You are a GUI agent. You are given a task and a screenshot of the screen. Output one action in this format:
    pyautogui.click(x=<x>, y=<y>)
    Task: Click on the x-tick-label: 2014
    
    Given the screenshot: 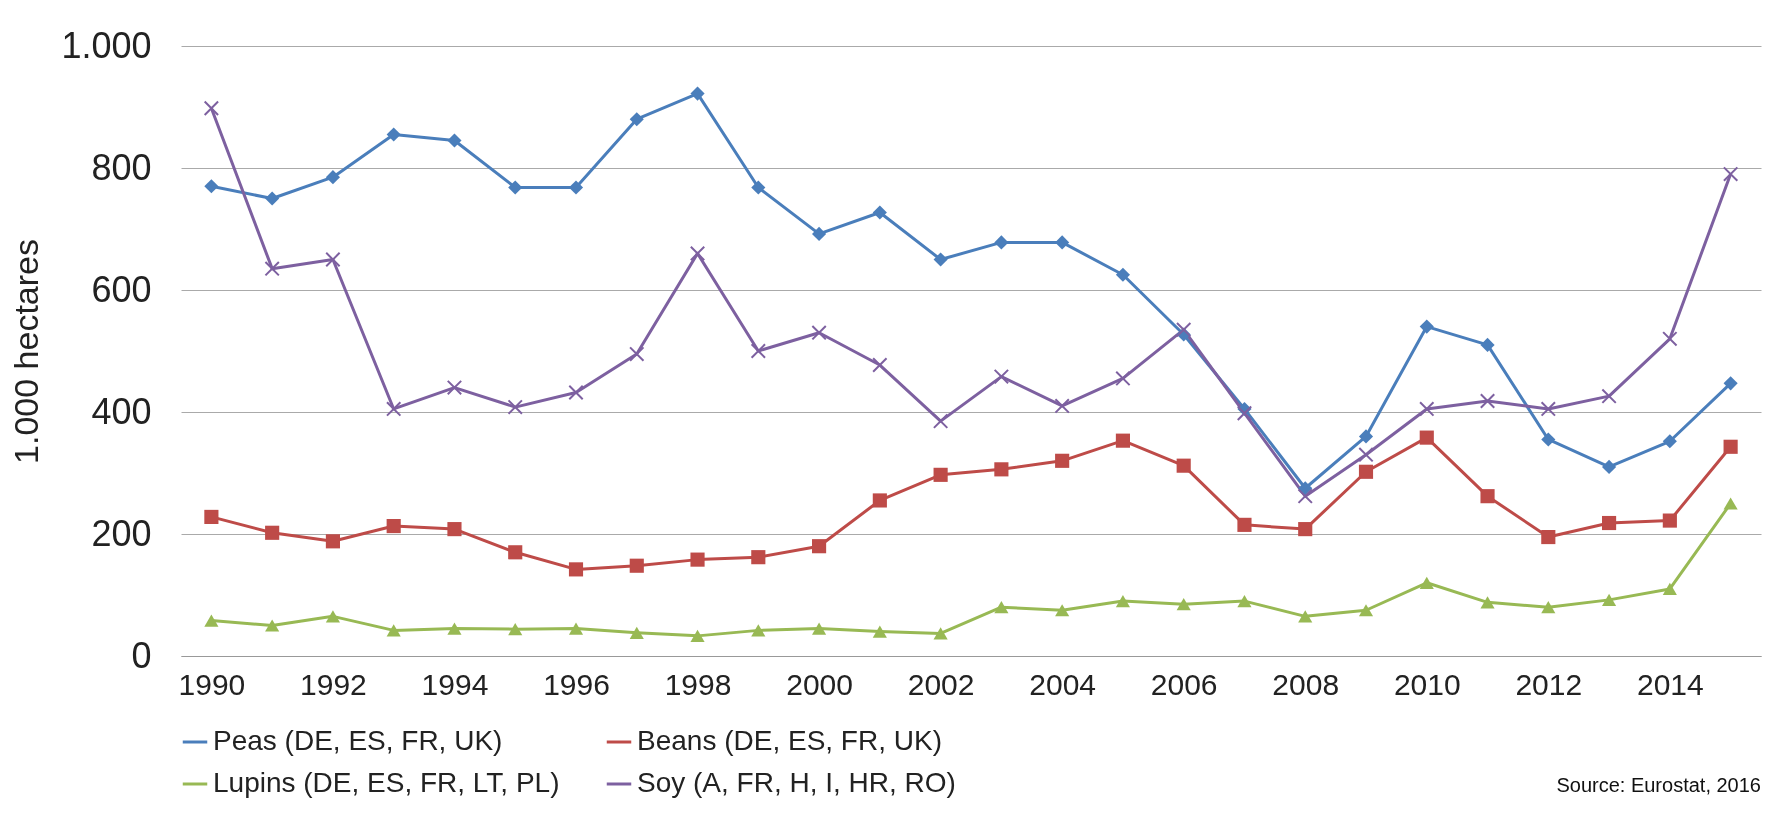 What is the action you would take?
    pyautogui.click(x=1670, y=684)
    